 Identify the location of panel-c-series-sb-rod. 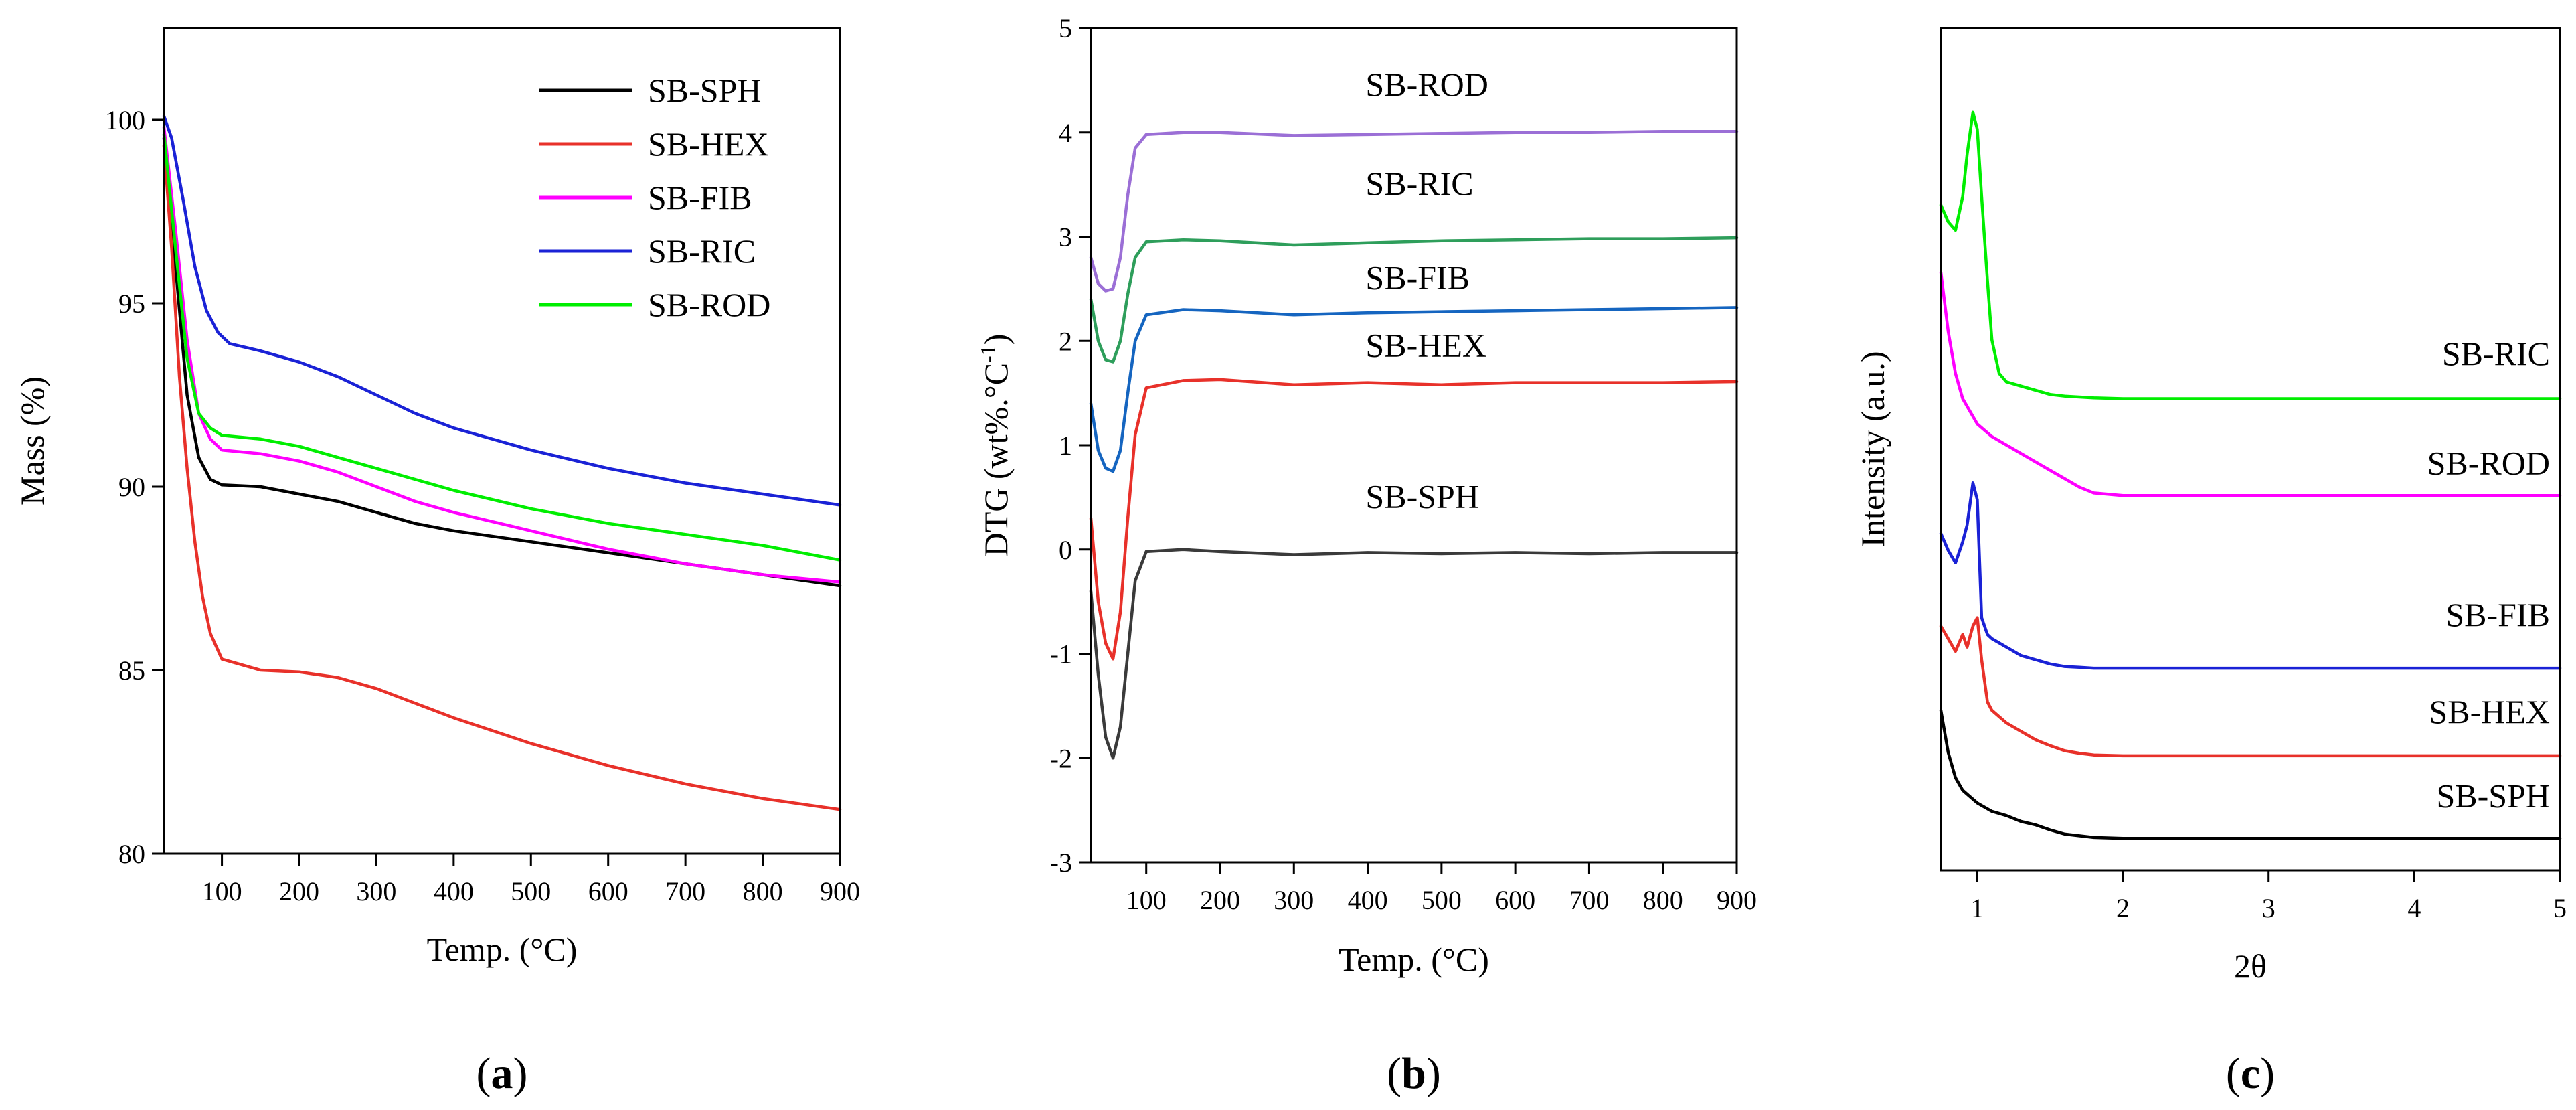
(2250, 383).